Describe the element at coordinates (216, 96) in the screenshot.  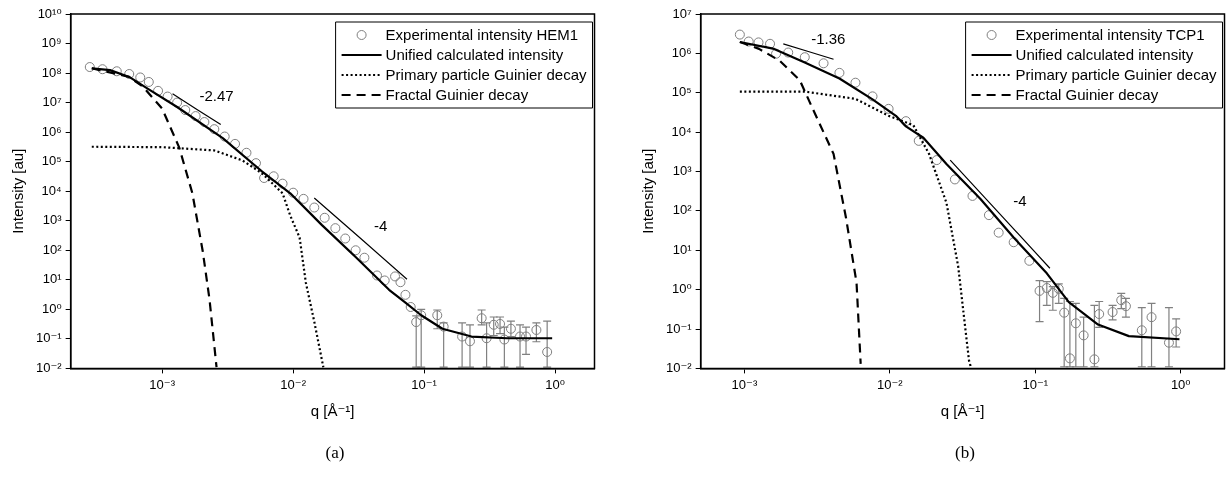
I see `annotation: -2.47` at that location.